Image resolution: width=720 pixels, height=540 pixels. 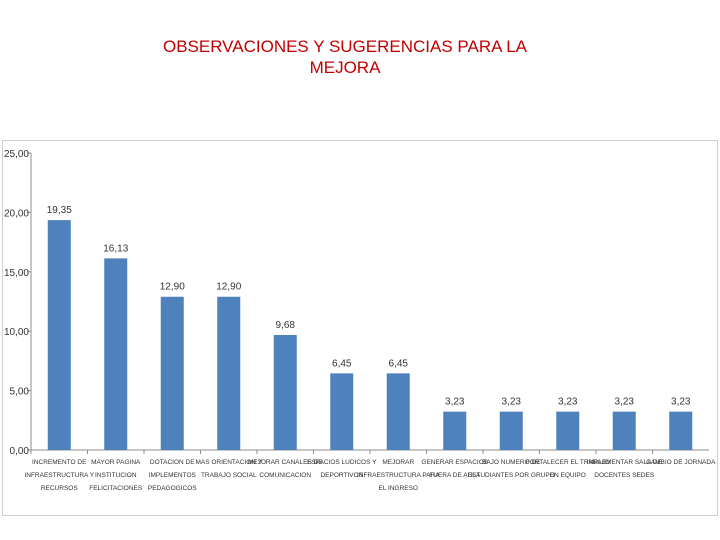 What do you see at coordinates (342, 462) in the screenshot?
I see `category-label-line: ESPACIOS LUDICOS Y` at bounding box center [342, 462].